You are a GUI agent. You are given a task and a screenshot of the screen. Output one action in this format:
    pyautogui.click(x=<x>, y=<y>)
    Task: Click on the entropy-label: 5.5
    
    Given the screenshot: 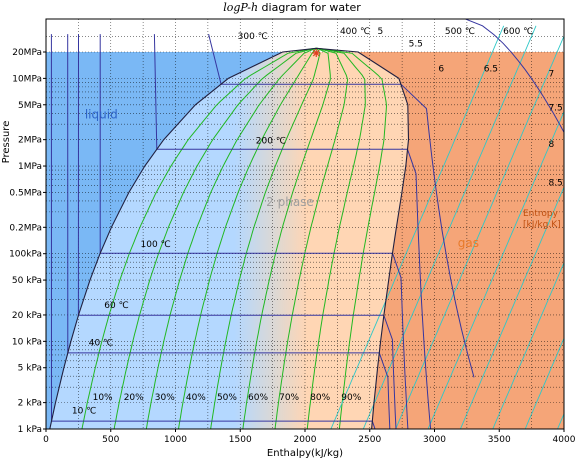 What is the action you would take?
    pyautogui.click(x=416, y=45)
    